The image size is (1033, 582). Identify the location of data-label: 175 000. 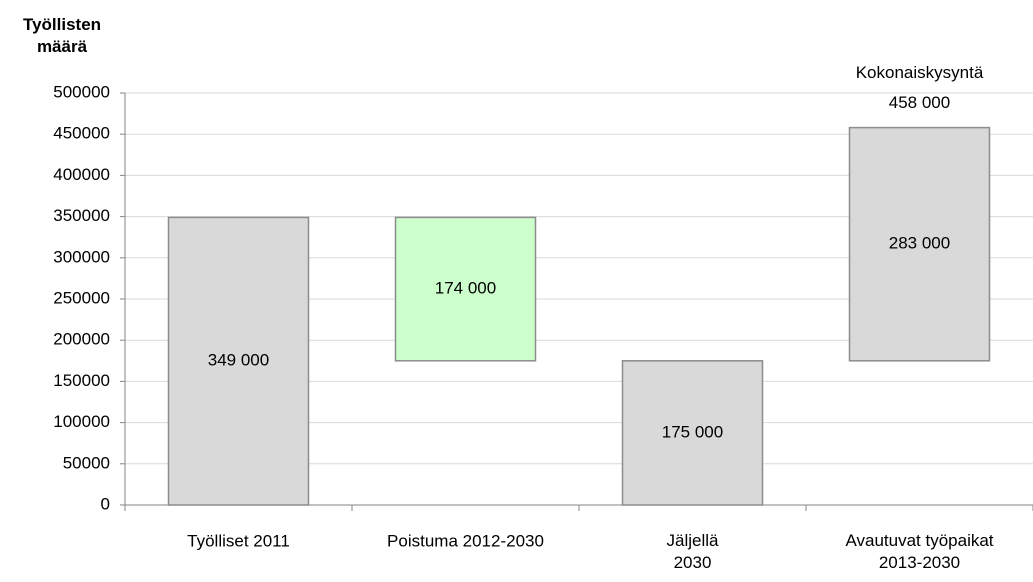
(692, 431).